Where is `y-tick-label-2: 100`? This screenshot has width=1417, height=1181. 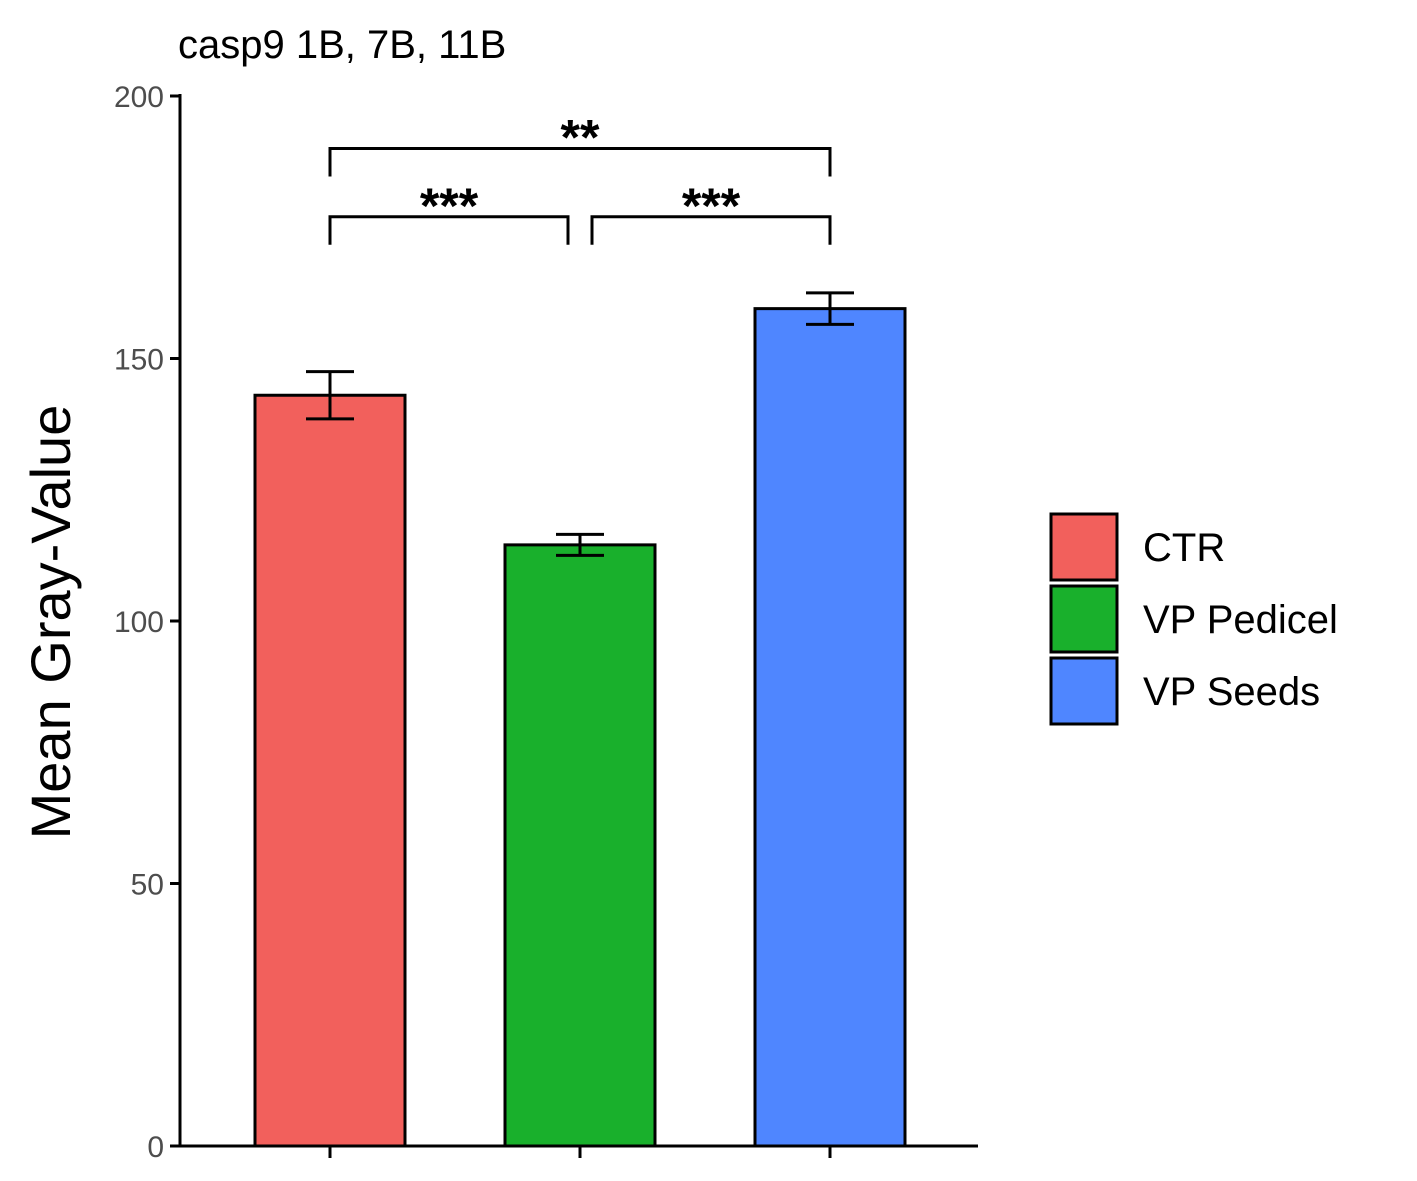 y-tick-label-2: 100 is located at coordinates (139, 622).